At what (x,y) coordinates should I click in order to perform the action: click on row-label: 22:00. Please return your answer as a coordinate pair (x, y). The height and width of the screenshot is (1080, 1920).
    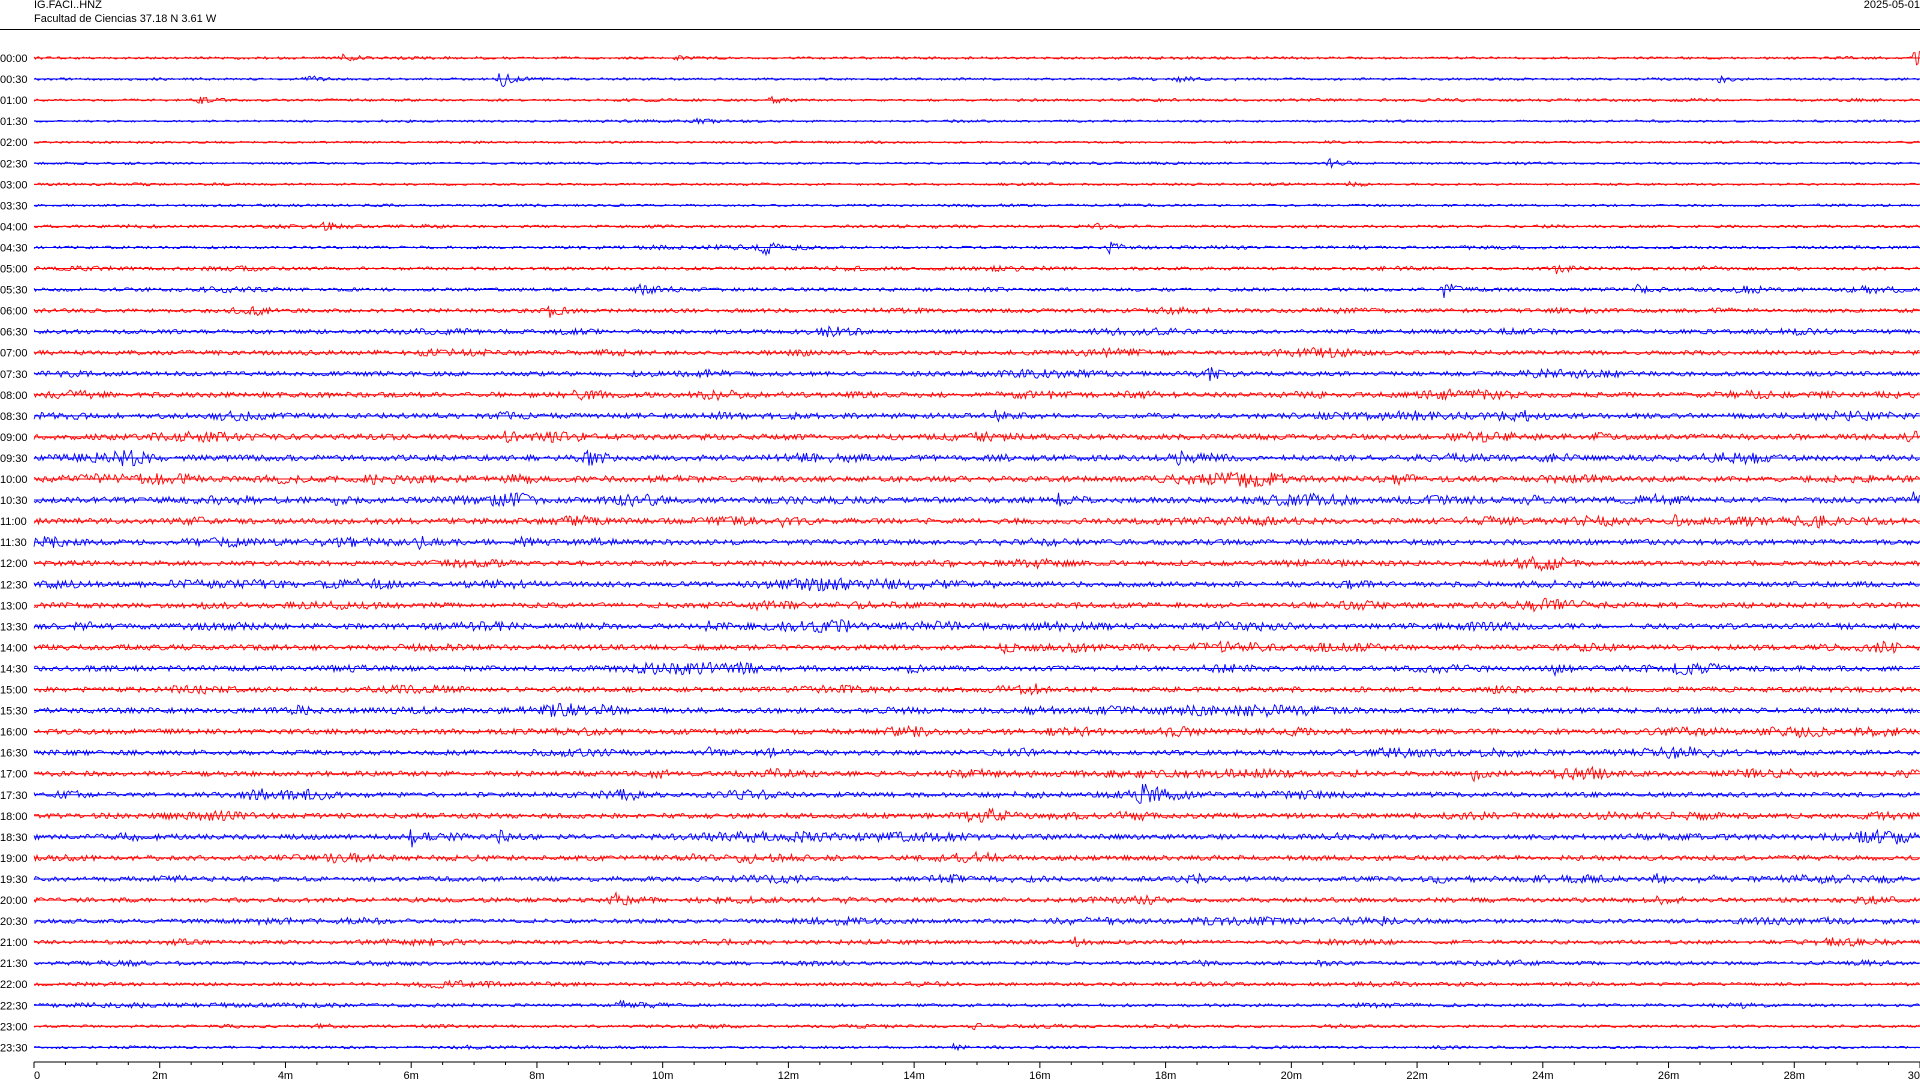
    Looking at the image, I should click on (14, 985).